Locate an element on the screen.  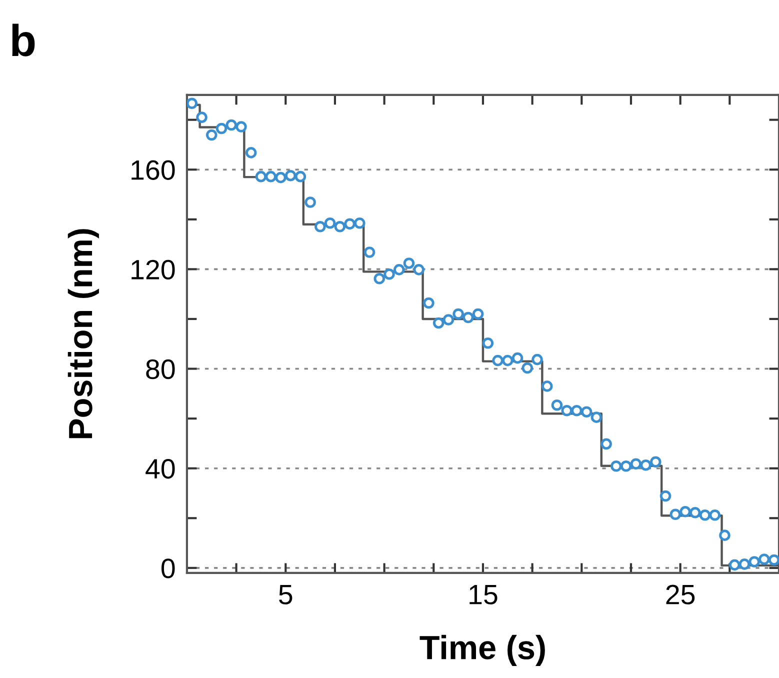
chart-title: b is located at coordinates (23, 40).